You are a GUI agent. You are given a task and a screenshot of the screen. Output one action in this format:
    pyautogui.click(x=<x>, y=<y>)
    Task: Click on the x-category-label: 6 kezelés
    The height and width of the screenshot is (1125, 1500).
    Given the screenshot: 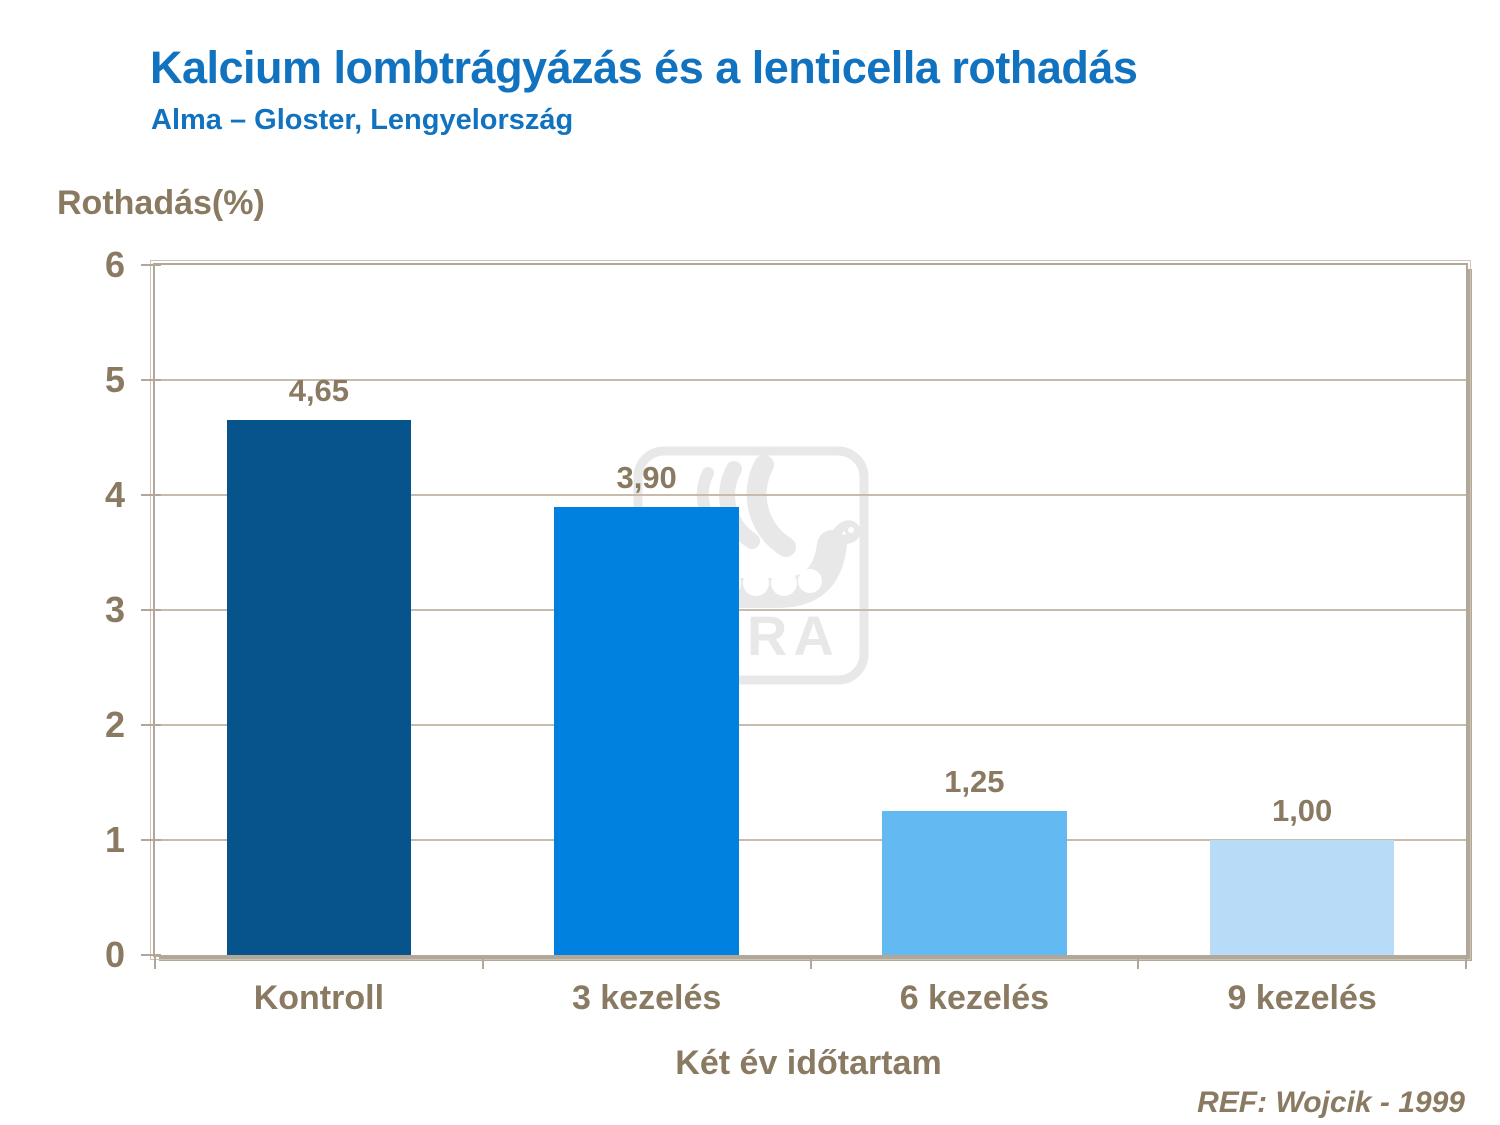 What is the action you would take?
    pyautogui.click(x=974, y=998)
    